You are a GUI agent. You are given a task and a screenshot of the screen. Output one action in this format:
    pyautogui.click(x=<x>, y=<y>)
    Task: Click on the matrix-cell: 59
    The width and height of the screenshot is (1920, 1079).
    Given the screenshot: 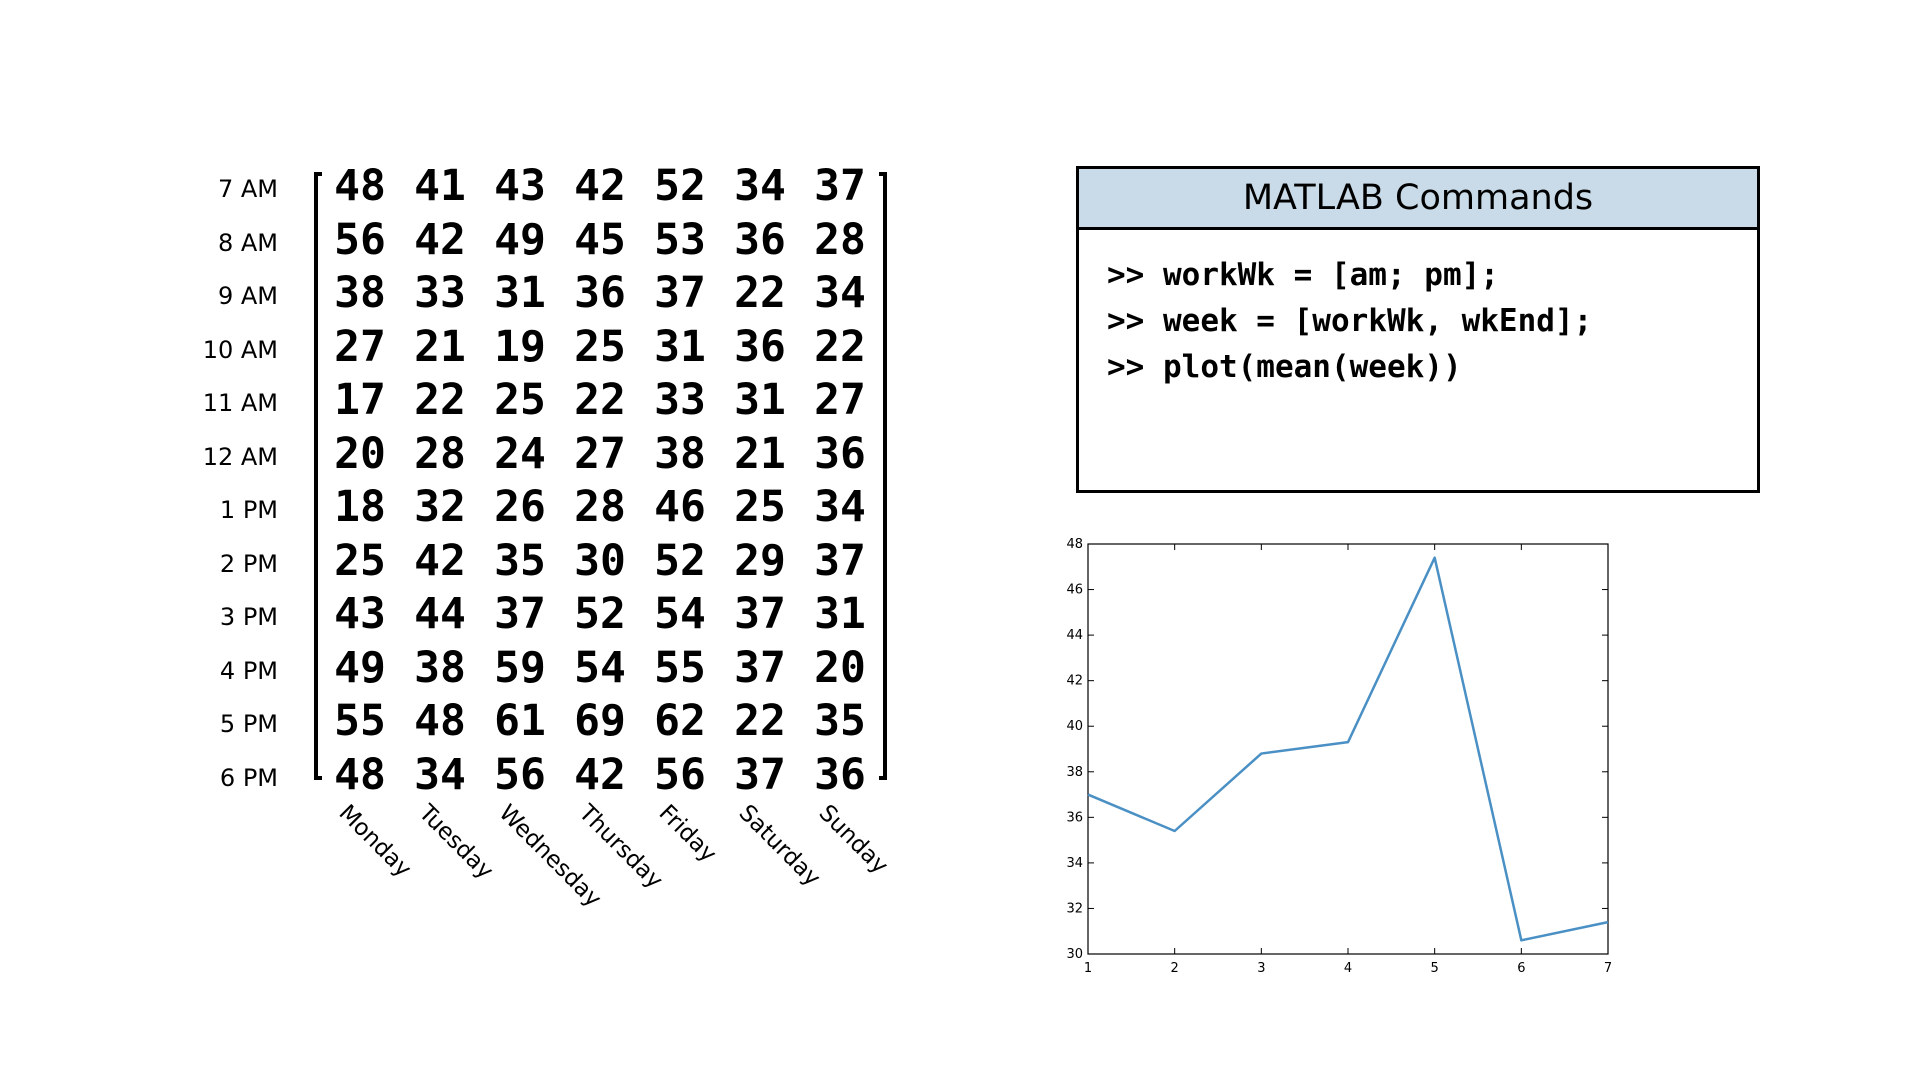 What is the action you would take?
    pyautogui.click(x=520, y=667)
    